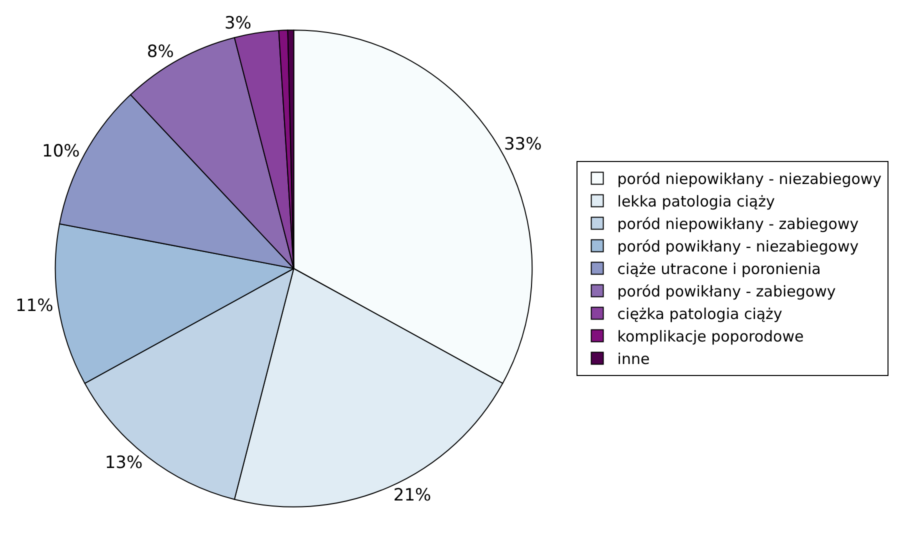  I want to click on legend-label: poród niepowikłany - niezabiegowy, so click(749, 179).